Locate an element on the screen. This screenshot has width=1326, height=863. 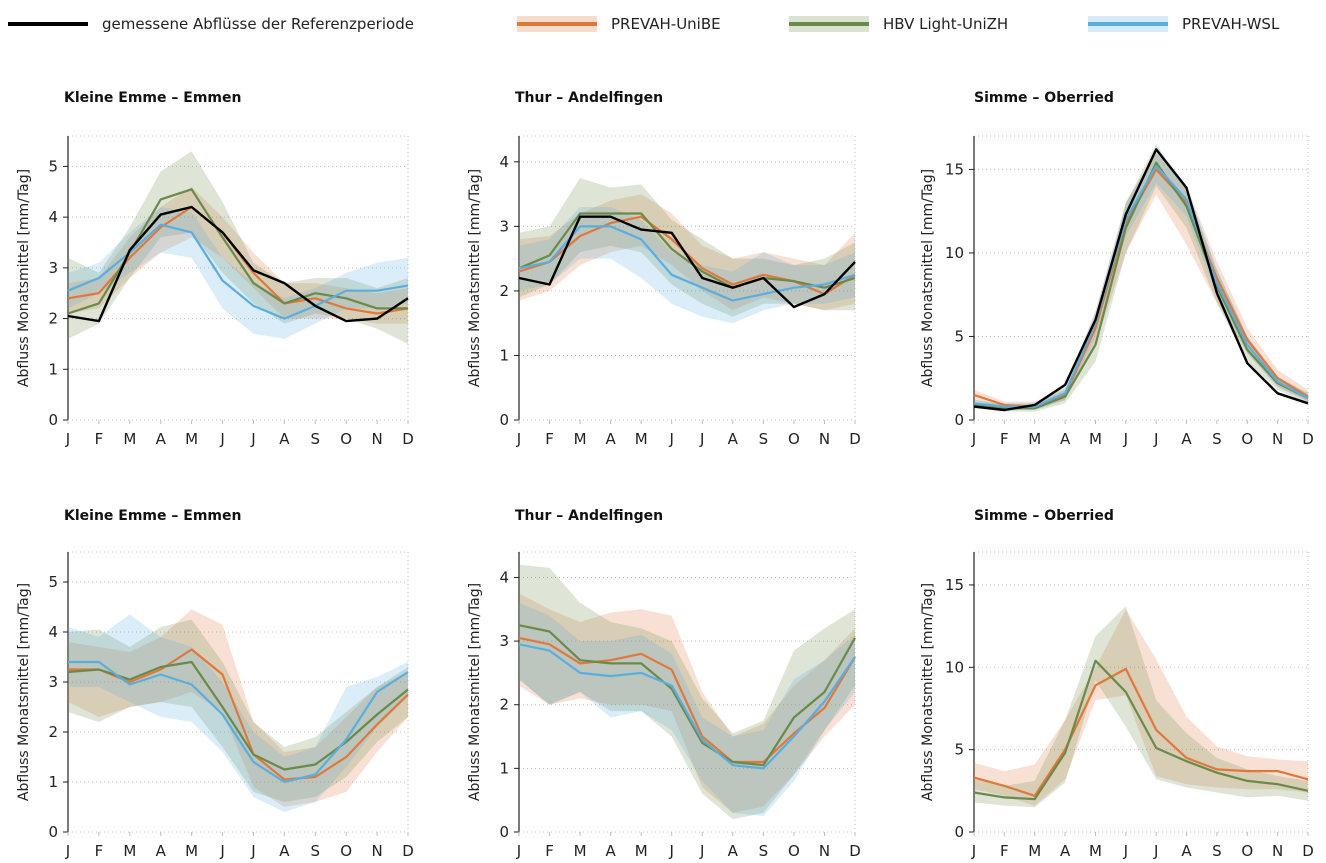
legend-item-model-3: PREVAH-WSL is located at coordinates (1183, 24).